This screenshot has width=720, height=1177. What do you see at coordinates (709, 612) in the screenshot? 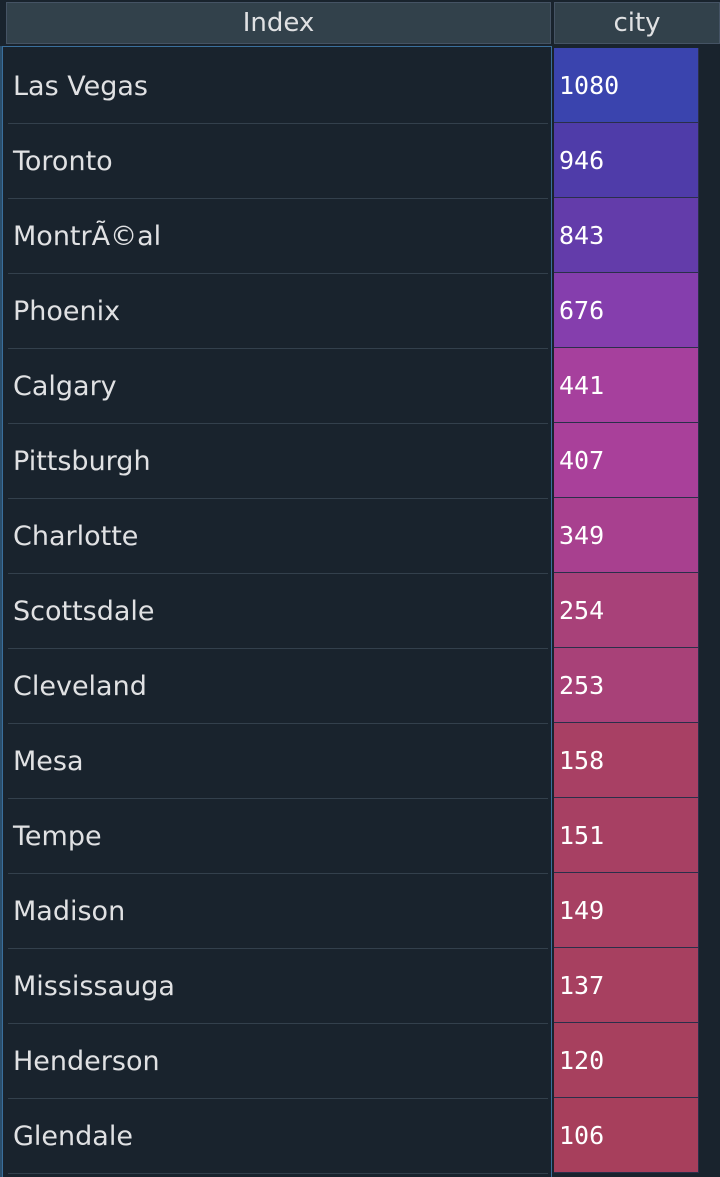
I see `empty-area` at bounding box center [709, 612].